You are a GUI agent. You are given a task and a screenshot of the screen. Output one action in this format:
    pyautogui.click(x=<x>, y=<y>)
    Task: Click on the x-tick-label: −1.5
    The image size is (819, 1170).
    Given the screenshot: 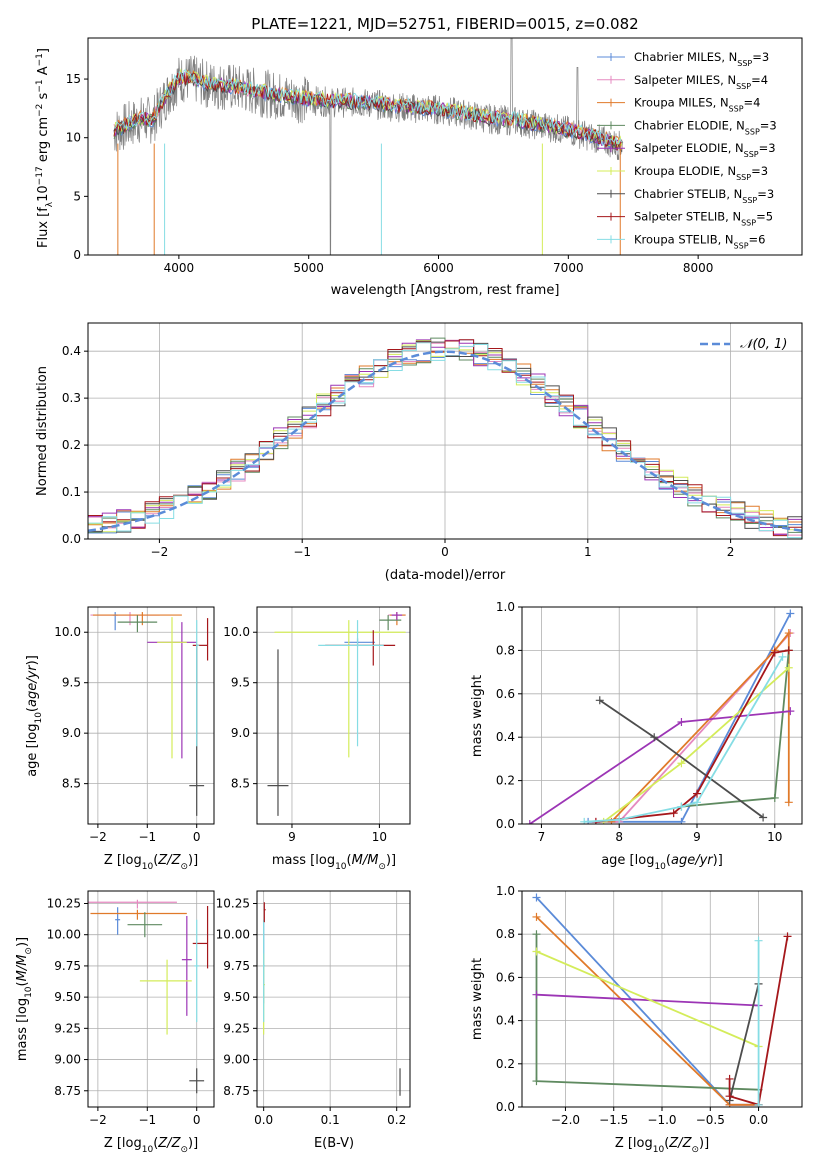 What is the action you would take?
    pyautogui.click(x=613, y=1120)
    